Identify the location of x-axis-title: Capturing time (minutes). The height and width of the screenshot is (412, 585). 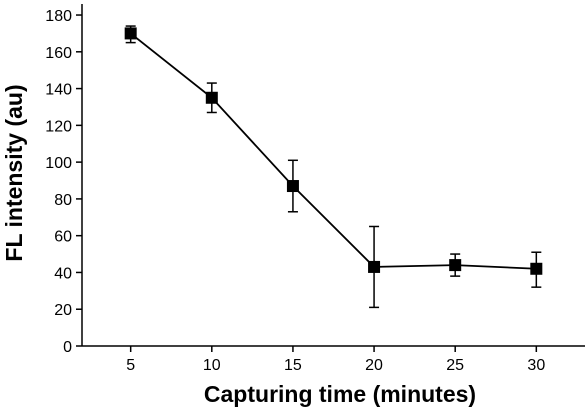
(340, 394).